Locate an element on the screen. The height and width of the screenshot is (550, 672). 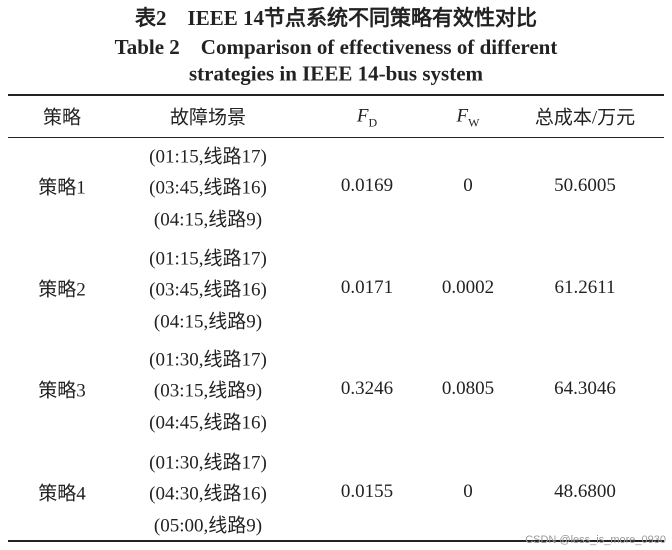
fw-cell: 0.0805 is located at coordinates (468, 388).